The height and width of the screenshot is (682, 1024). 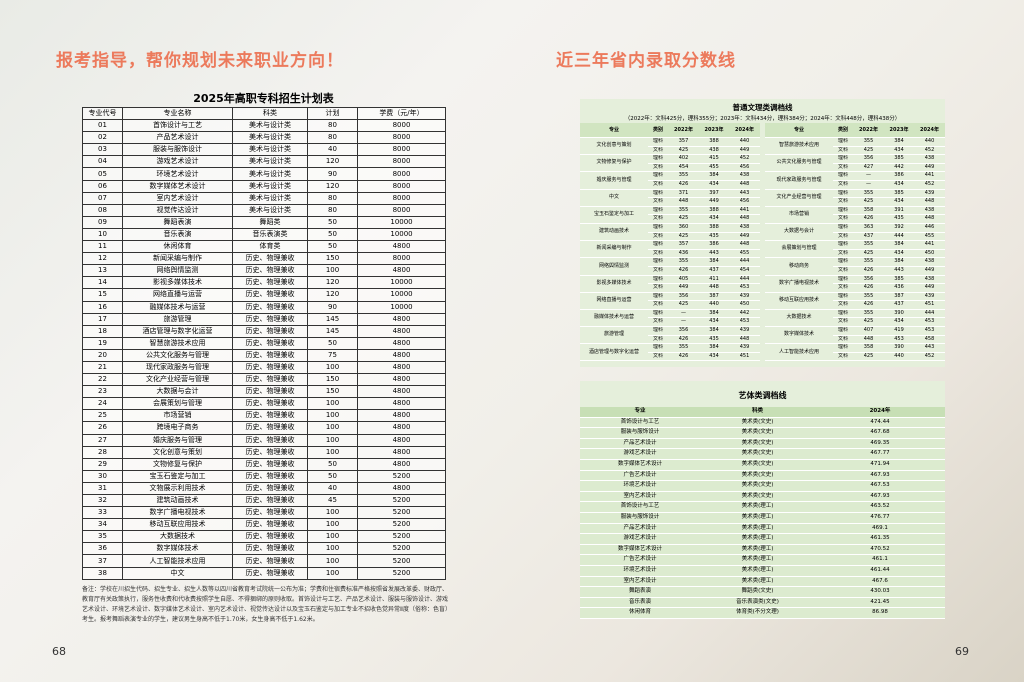 I want to click on score-row: 文科 425 434 448, so click(x=855, y=202).